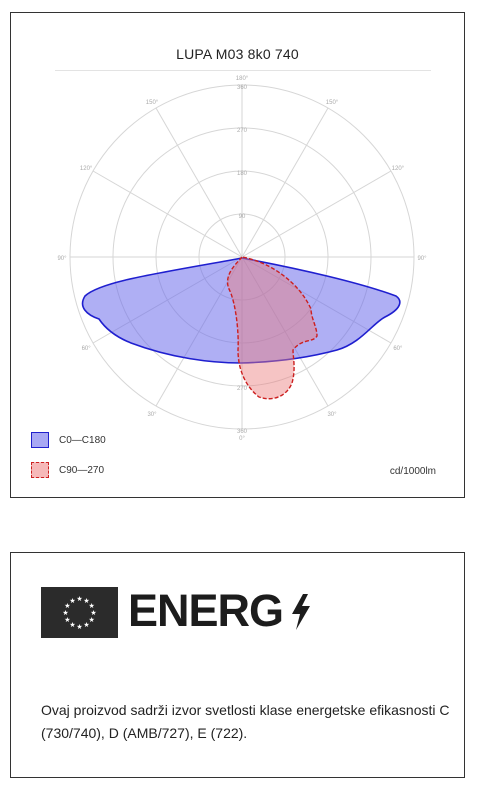  I want to click on radial-tick-label: 90, so click(242, 217).